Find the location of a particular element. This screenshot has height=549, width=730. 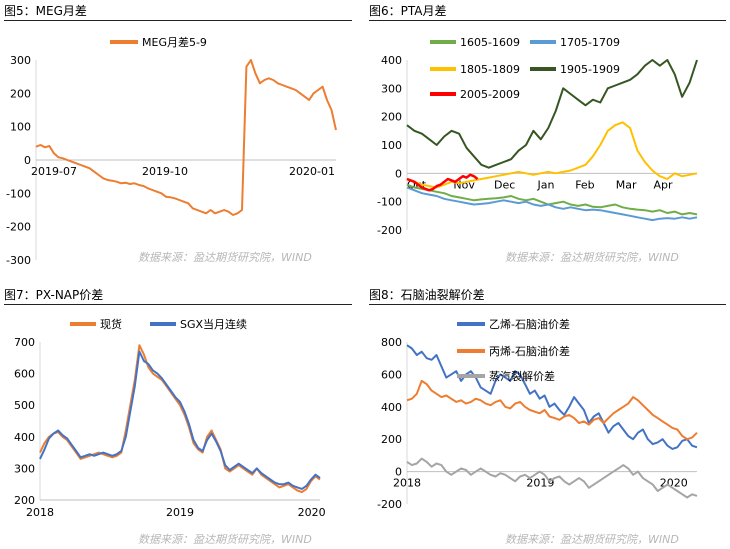

figure-6-separator is located at coordinates (547, 20).